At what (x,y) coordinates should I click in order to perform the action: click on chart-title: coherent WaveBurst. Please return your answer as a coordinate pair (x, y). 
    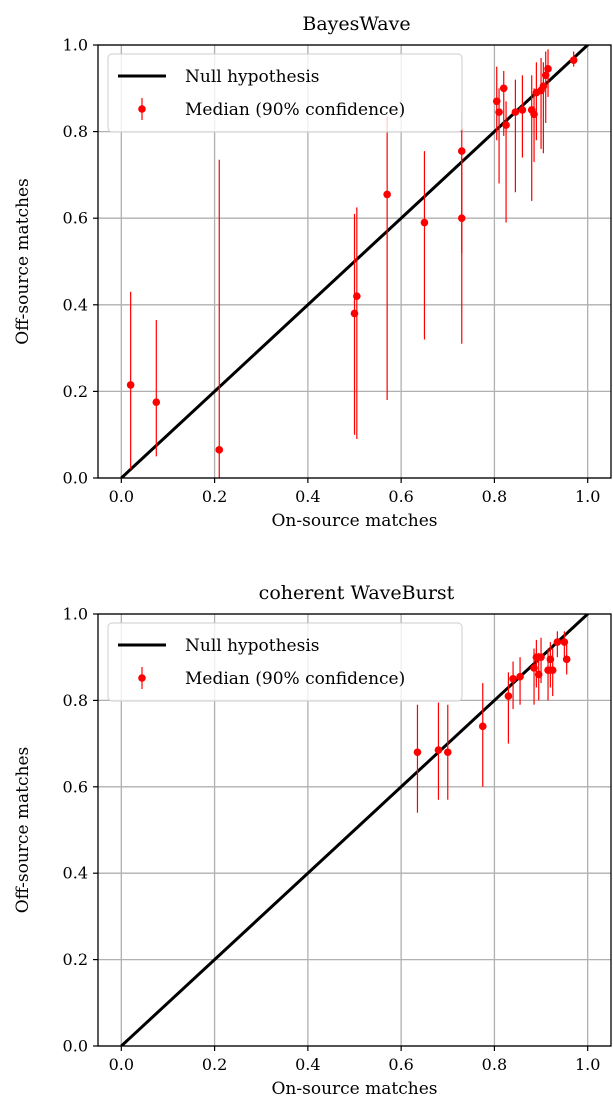
    Looking at the image, I should click on (357, 593).